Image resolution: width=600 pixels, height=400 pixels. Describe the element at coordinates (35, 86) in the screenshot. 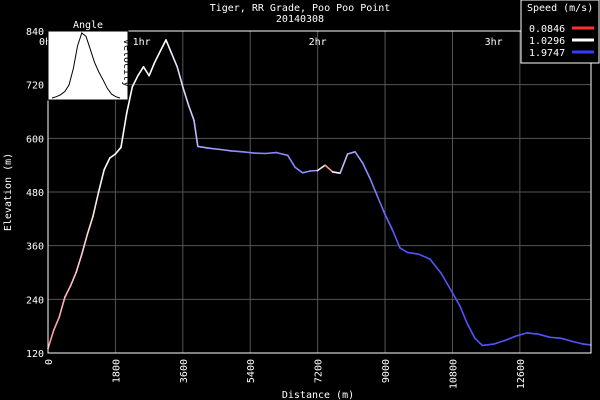

I see `y-tick-label: 720` at that location.